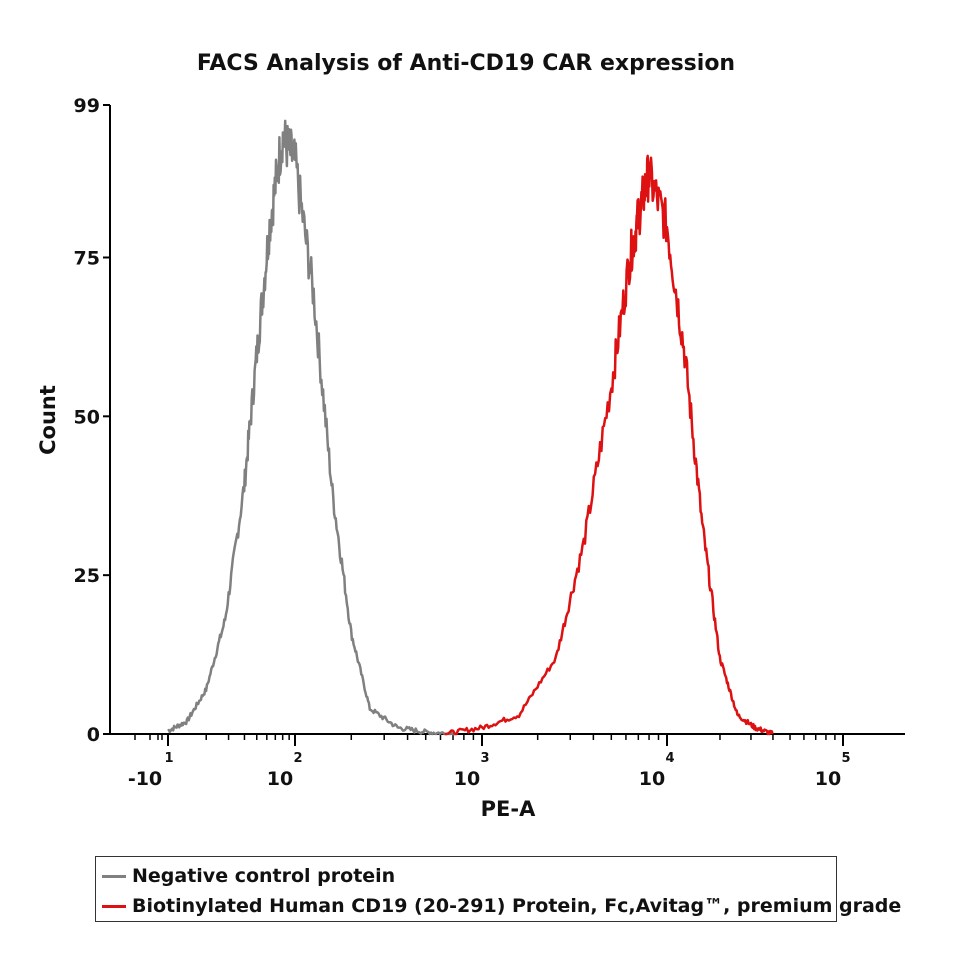 Image resolution: width=965 pixels, height=965 pixels. I want to click on y-tick-label: 0, so click(93, 735).